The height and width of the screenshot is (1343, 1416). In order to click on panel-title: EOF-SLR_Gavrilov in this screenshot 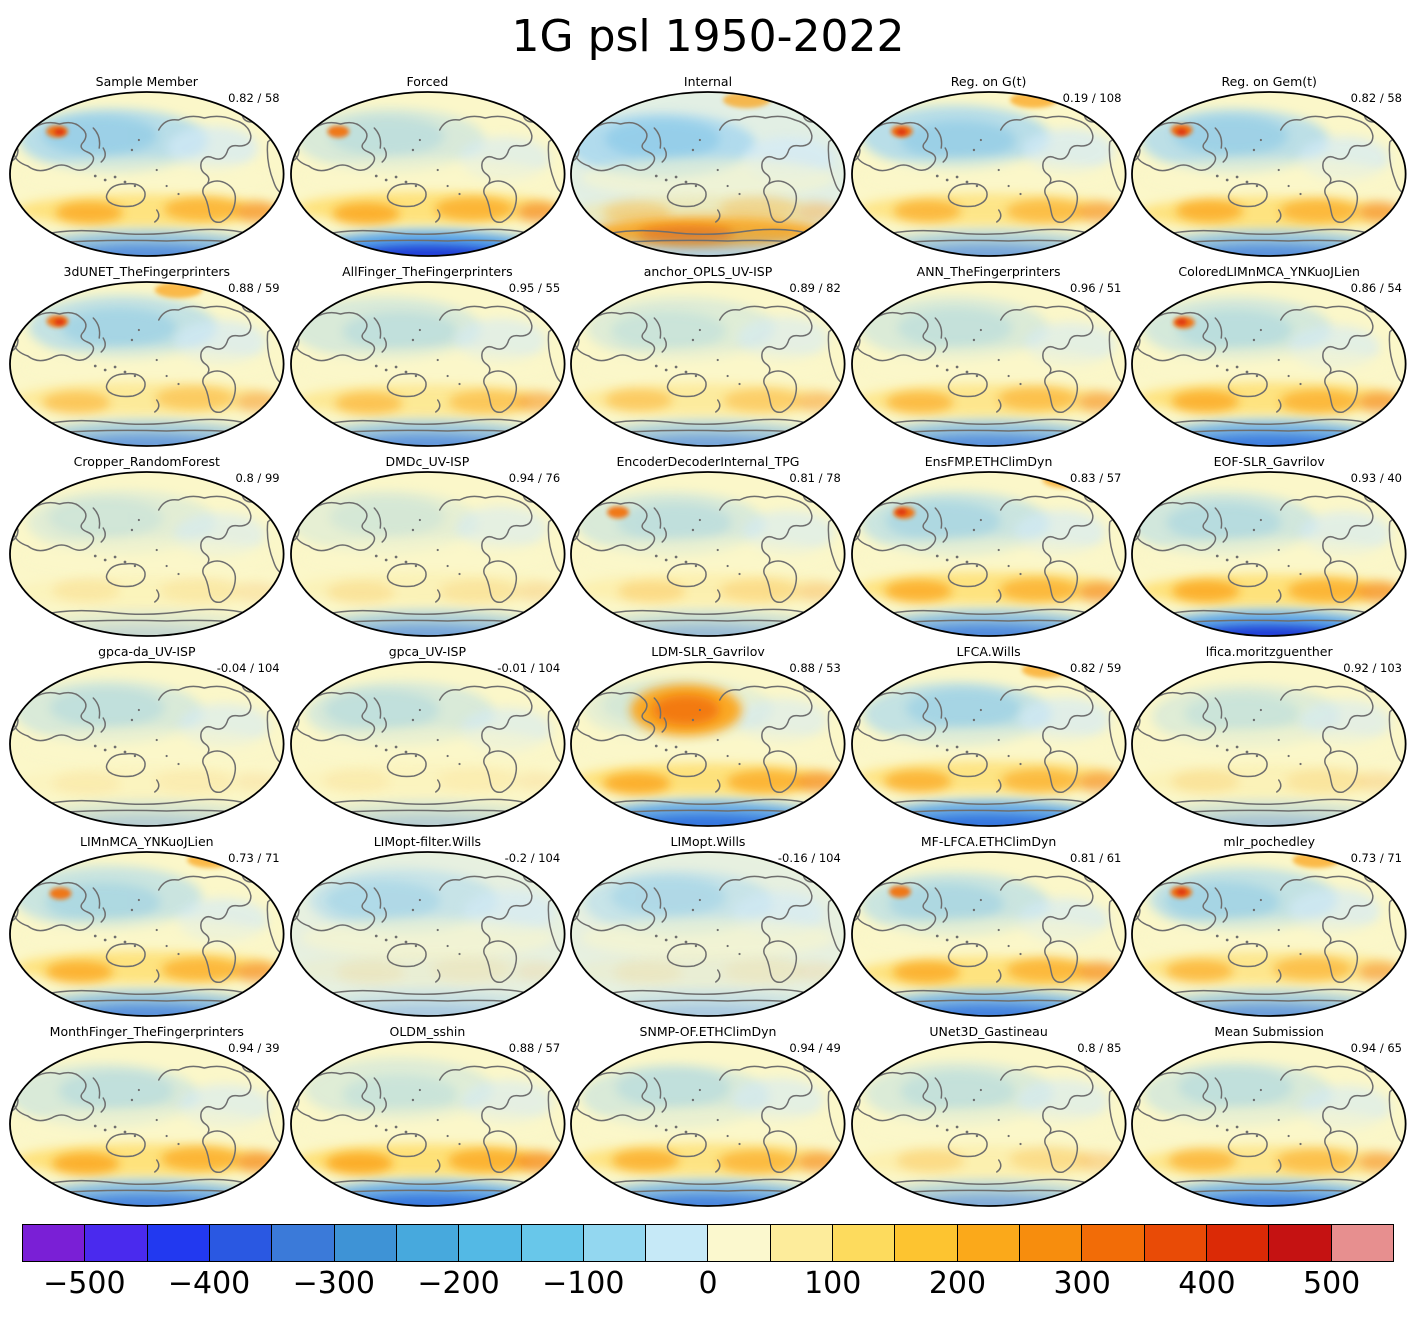, I will do `click(1269, 461)`.